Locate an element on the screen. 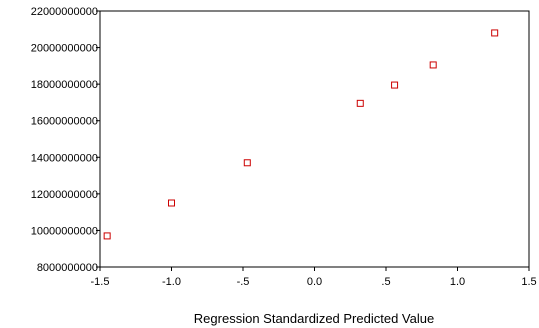 The width and height of the screenshot is (539, 328). y-tick-label: 12000000000 is located at coordinates (64, 195).